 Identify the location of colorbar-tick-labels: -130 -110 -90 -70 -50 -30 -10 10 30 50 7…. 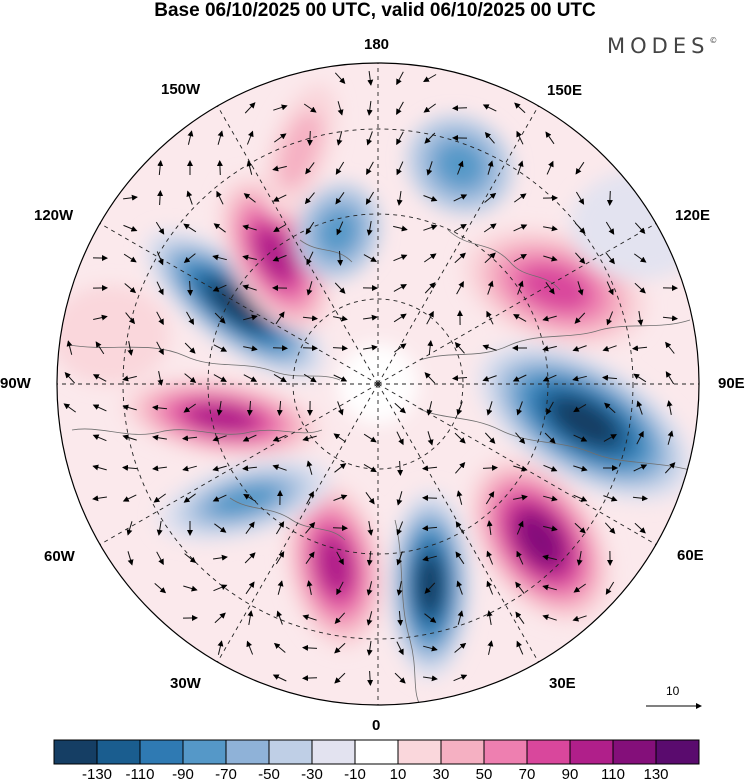
(375, 774).